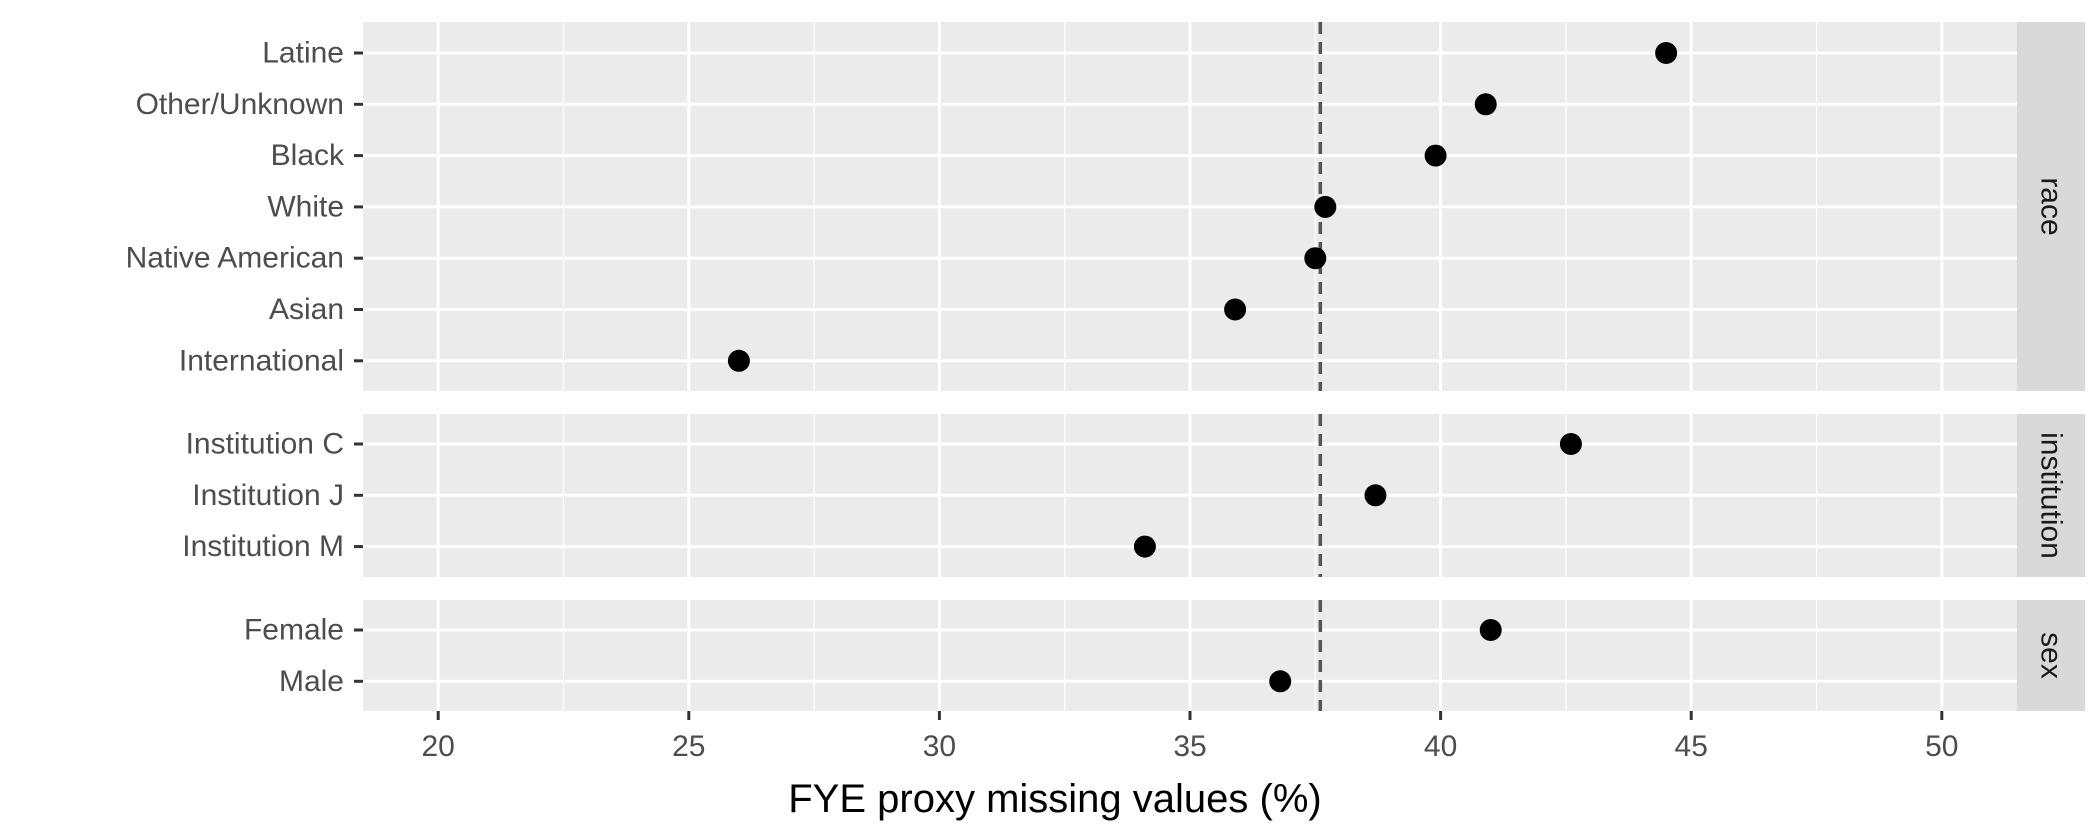 Image resolution: width=2100 pixels, height=840 pixels. What do you see at coordinates (1054, 799) in the screenshot?
I see `x-axis-title: FYE proxy missing values (%)` at bounding box center [1054, 799].